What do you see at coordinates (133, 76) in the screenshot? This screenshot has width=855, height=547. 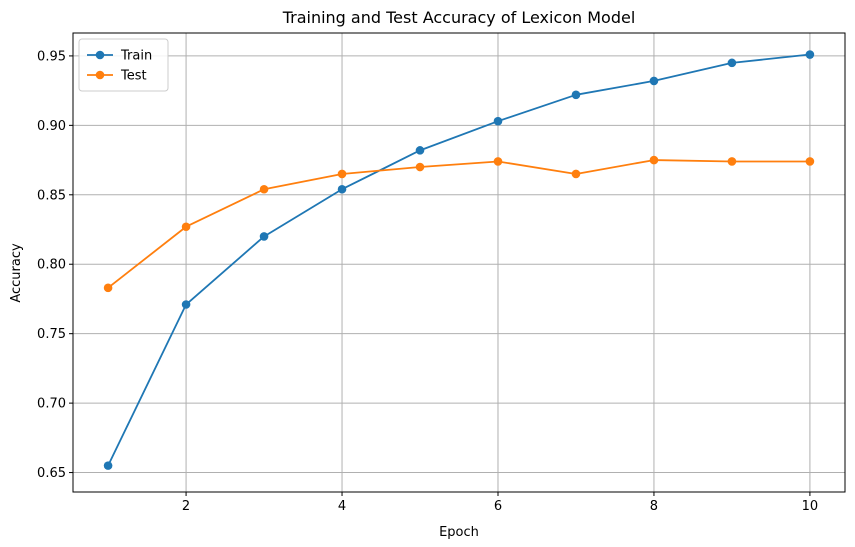 I see `legend-label: Test` at bounding box center [133, 76].